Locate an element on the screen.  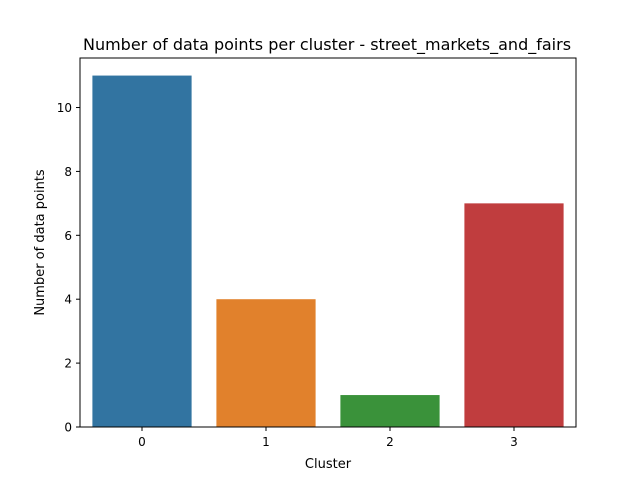
x-tick-label: 1 is located at coordinates (266, 442).